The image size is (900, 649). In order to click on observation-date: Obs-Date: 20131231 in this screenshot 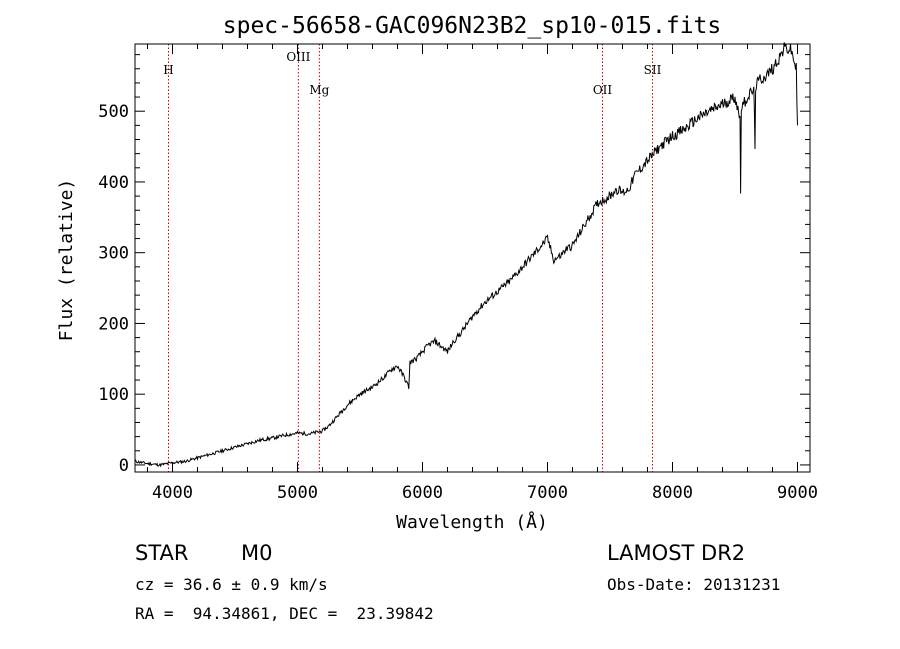, I will do `click(694, 584)`.